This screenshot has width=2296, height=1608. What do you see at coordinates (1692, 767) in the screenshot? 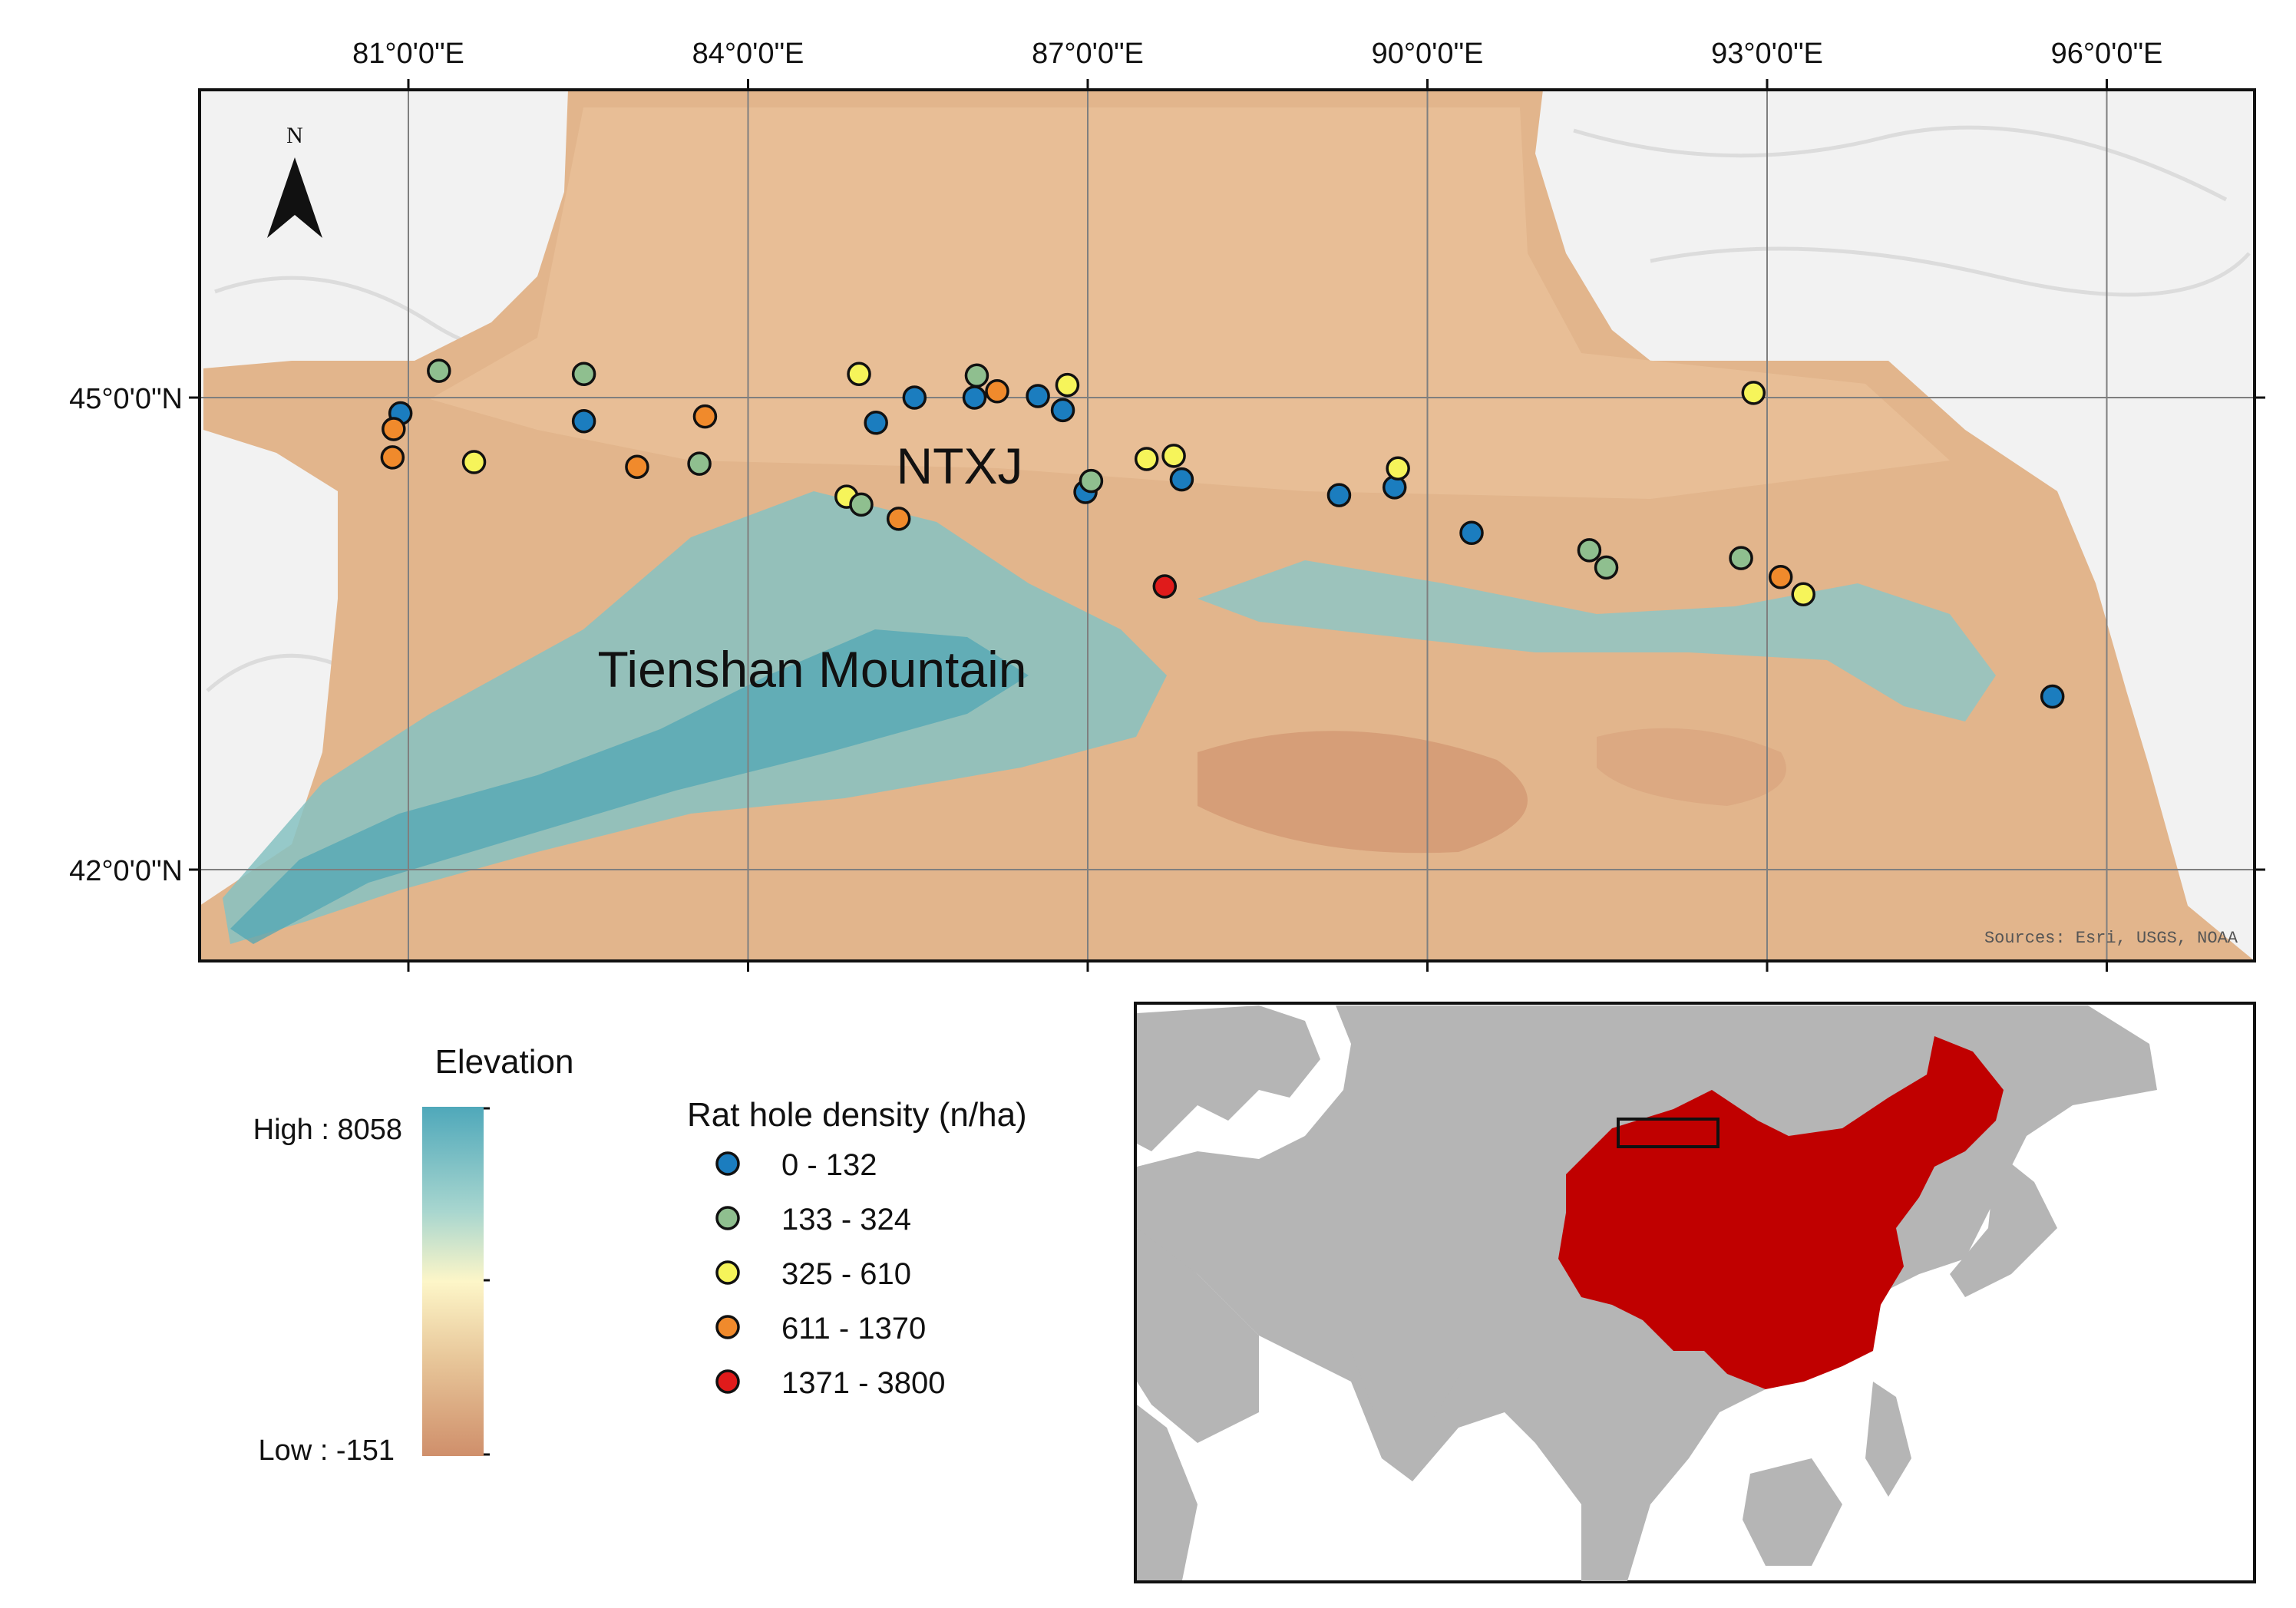
I see `hami-depression` at bounding box center [1692, 767].